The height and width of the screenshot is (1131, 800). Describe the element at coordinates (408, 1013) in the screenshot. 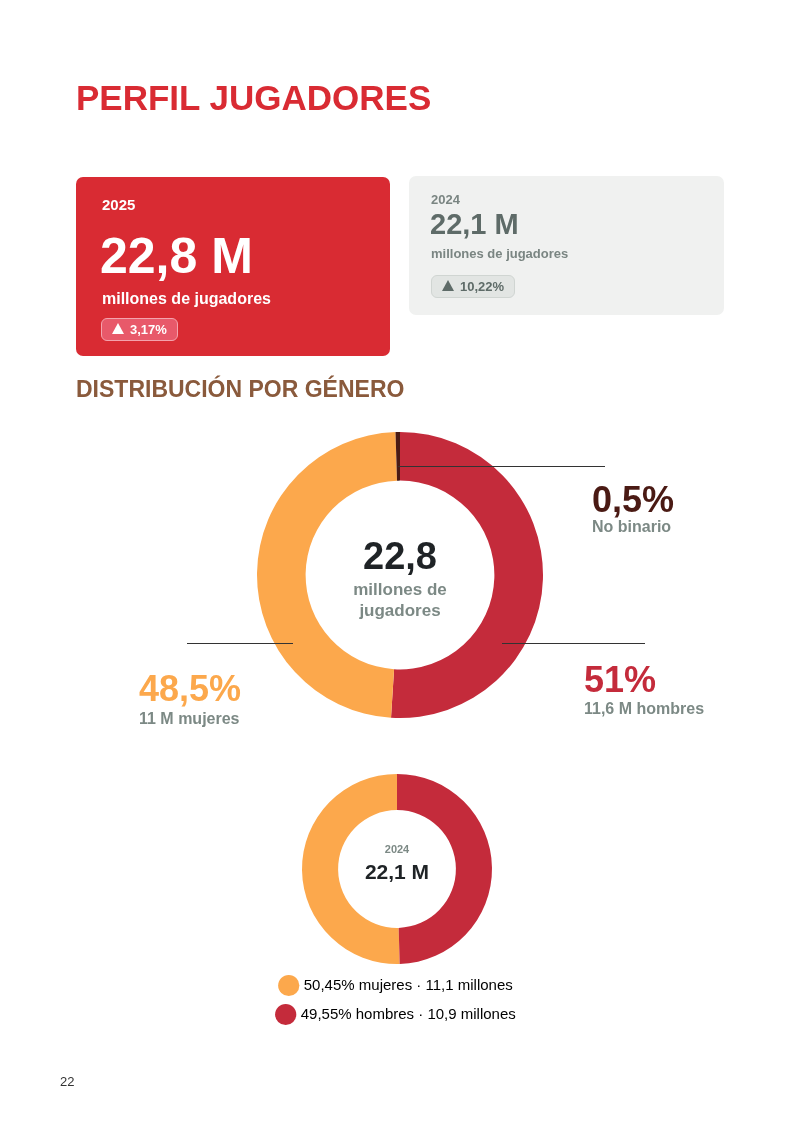

I see `legend-label: 49,55% hombres · 10,9 millones` at that location.